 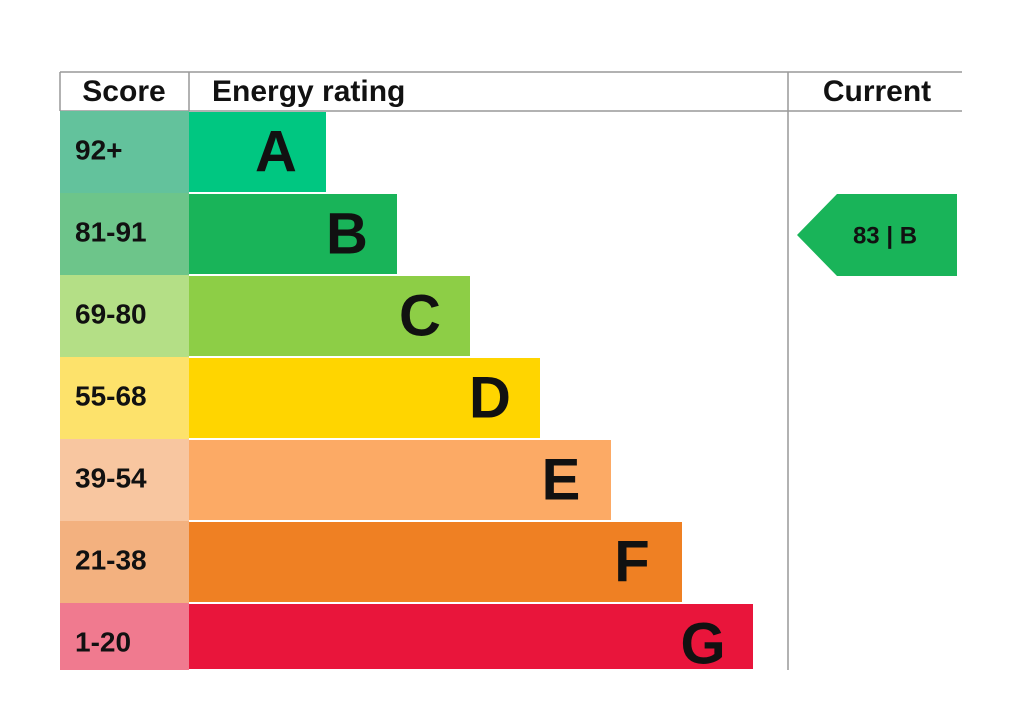 What do you see at coordinates (123, 91) in the screenshot?
I see `score-header: Score` at bounding box center [123, 91].